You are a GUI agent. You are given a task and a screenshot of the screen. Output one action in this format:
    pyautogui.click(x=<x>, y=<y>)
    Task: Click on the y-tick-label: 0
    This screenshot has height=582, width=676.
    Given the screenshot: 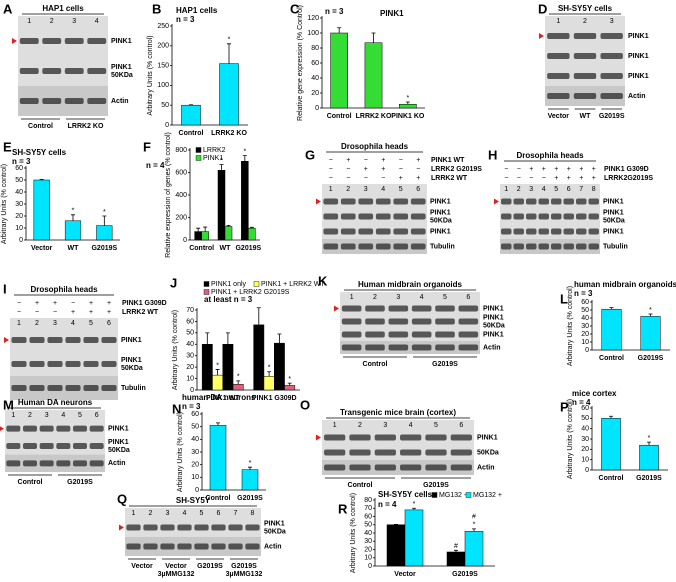 What is the action you would take?
    pyautogui.click(x=192, y=390)
    